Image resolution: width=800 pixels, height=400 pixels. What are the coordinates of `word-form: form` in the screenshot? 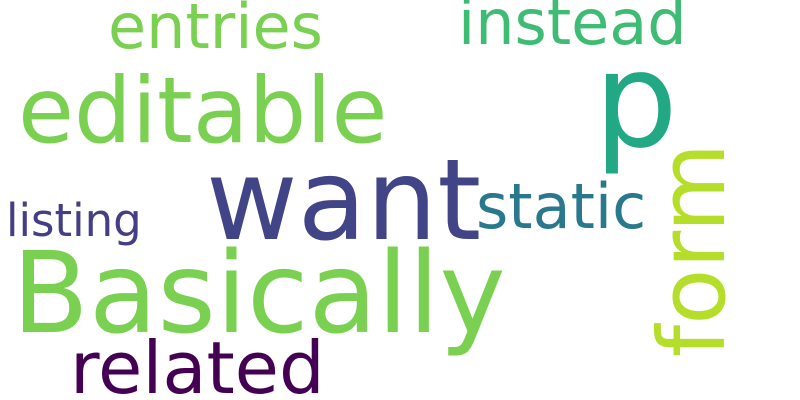 It's located at (692, 250).